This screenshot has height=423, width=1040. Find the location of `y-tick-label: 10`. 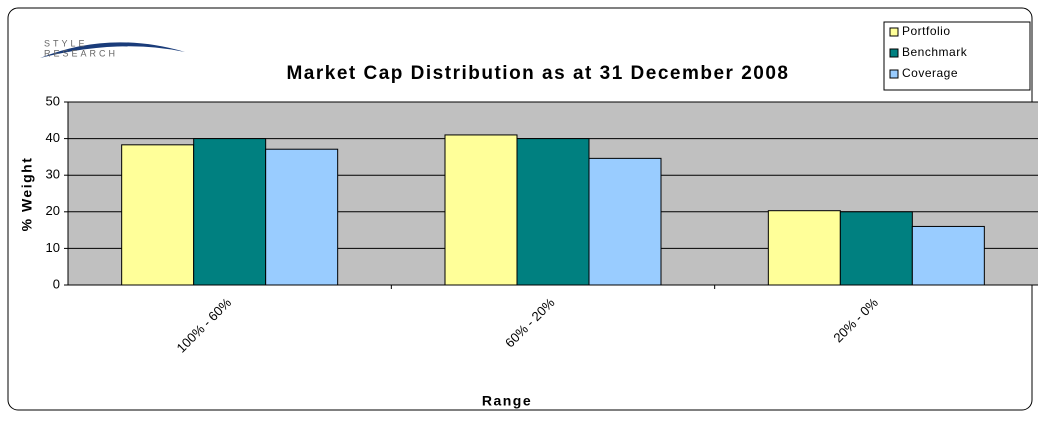

y-tick-label: 10 is located at coordinates (53, 247).